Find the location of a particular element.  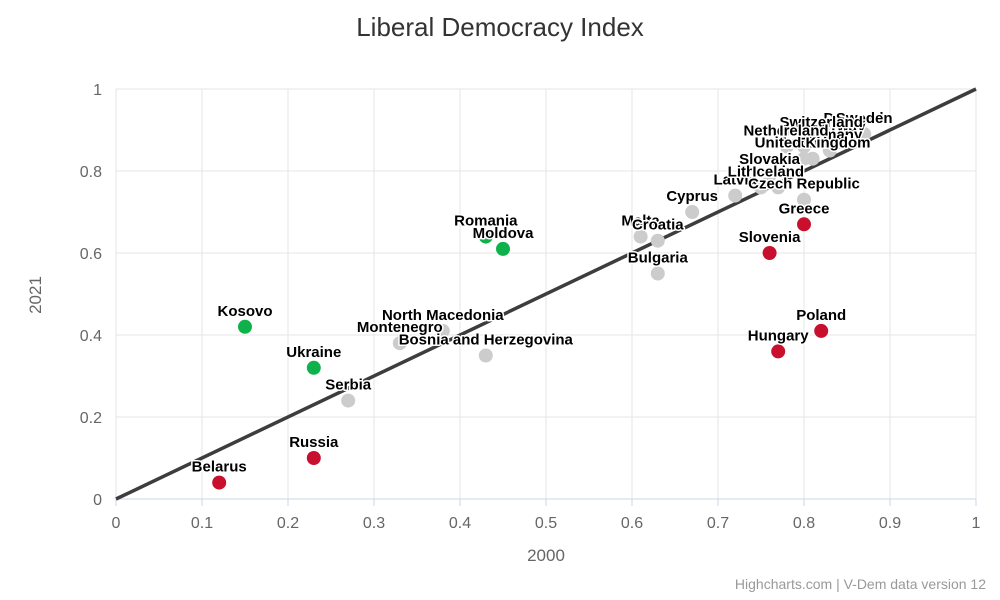

data-label-kosovo: Kosovo is located at coordinates (244, 311).